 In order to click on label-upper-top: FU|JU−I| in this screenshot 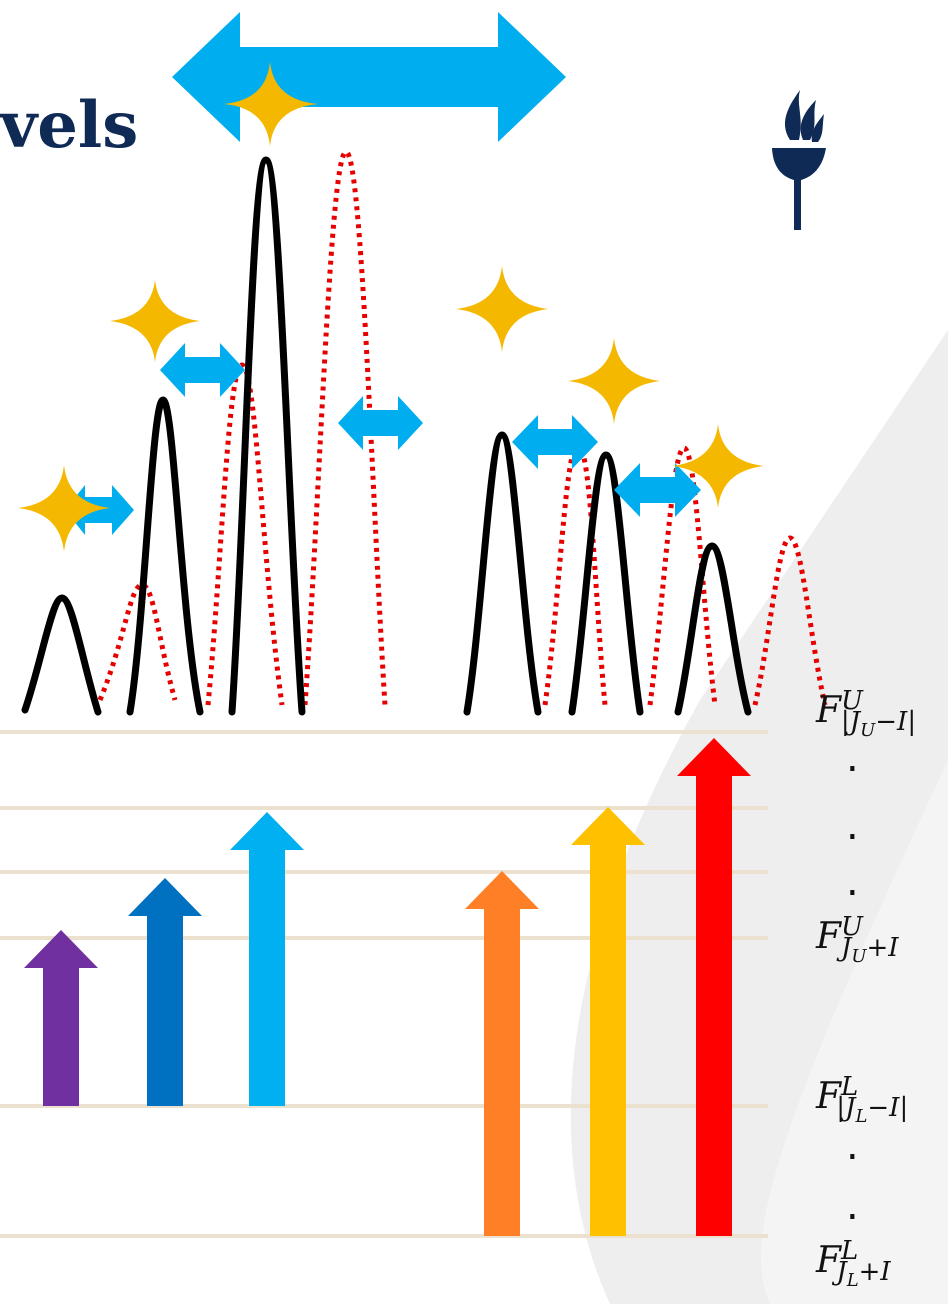, I will do `click(877, 714)`.